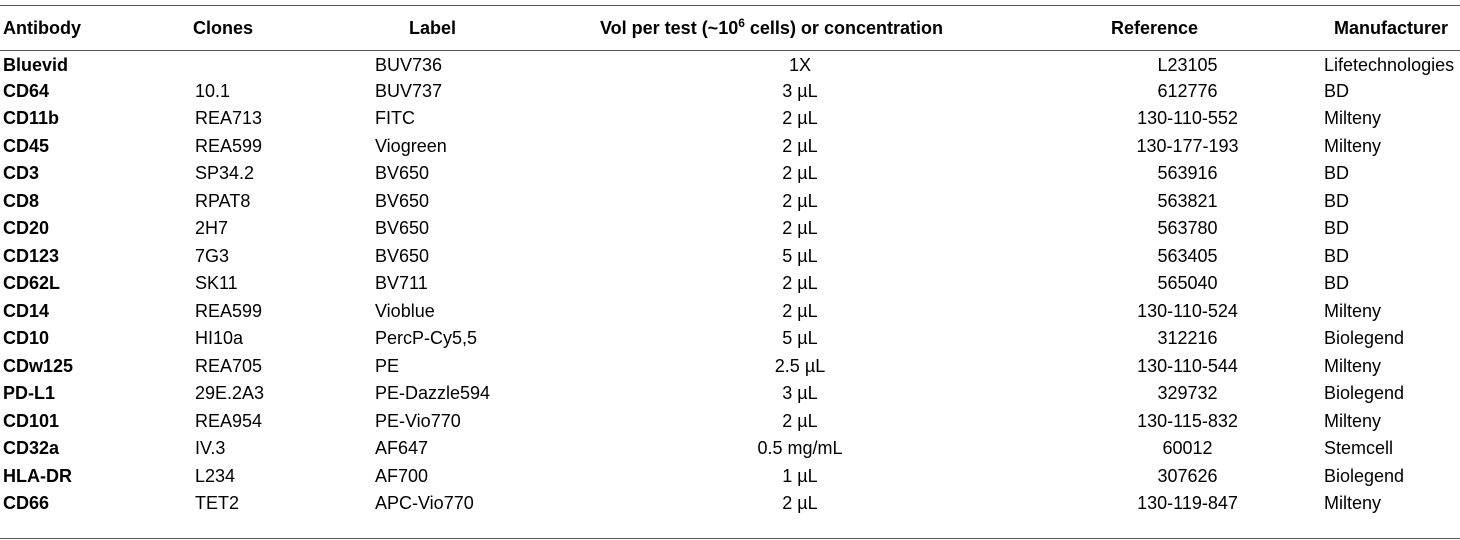 This screenshot has height=540, width=1460. What do you see at coordinates (212, 228) in the screenshot?
I see `cell-clones: 2H7` at bounding box center [212, 228].